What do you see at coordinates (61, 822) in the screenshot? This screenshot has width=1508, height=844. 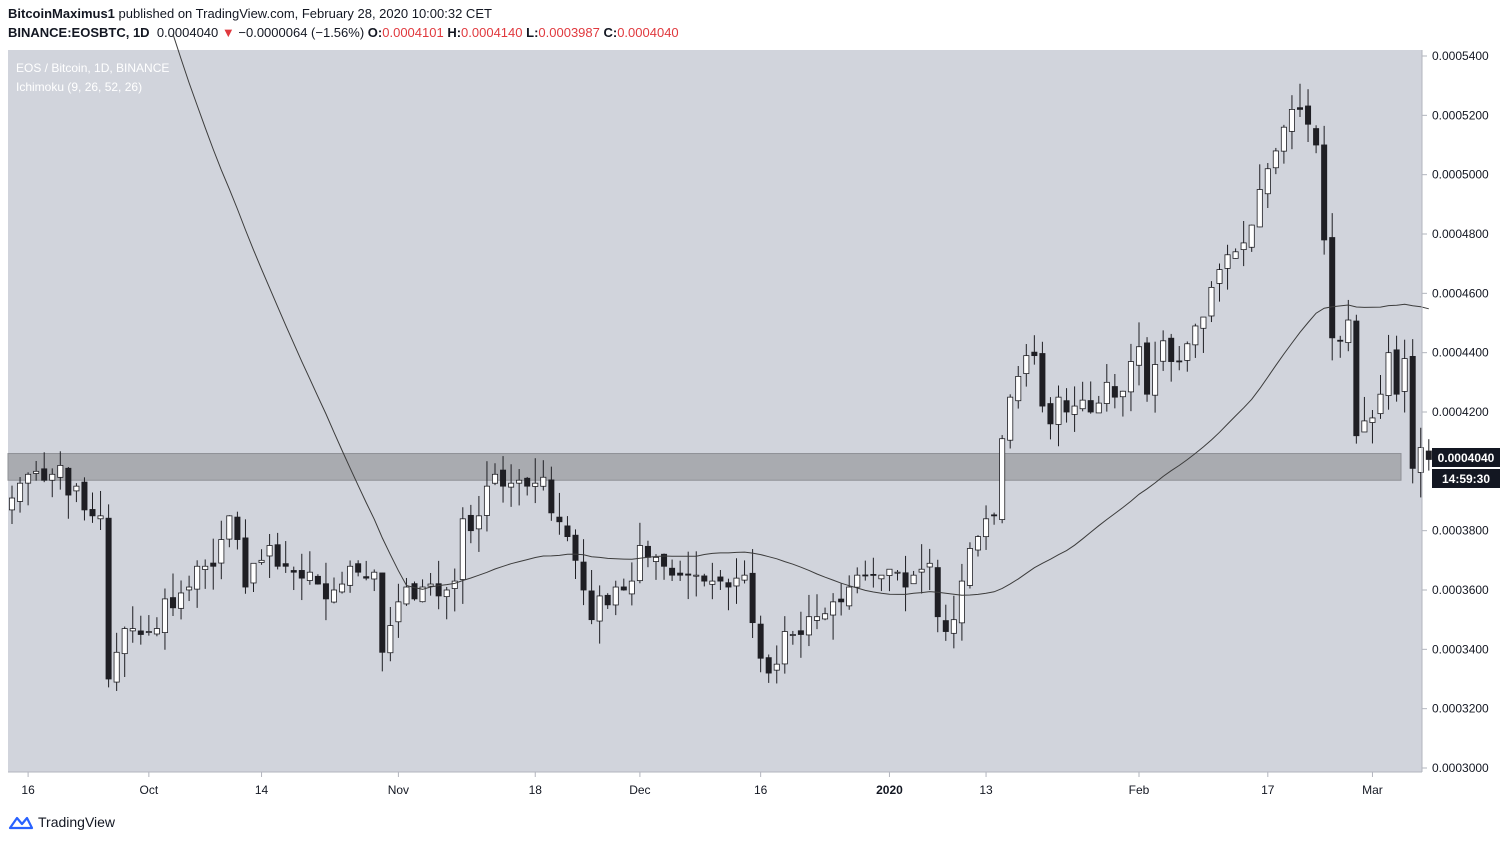 I see `footer-brand: TradingView` at bounding box center [61, 822].